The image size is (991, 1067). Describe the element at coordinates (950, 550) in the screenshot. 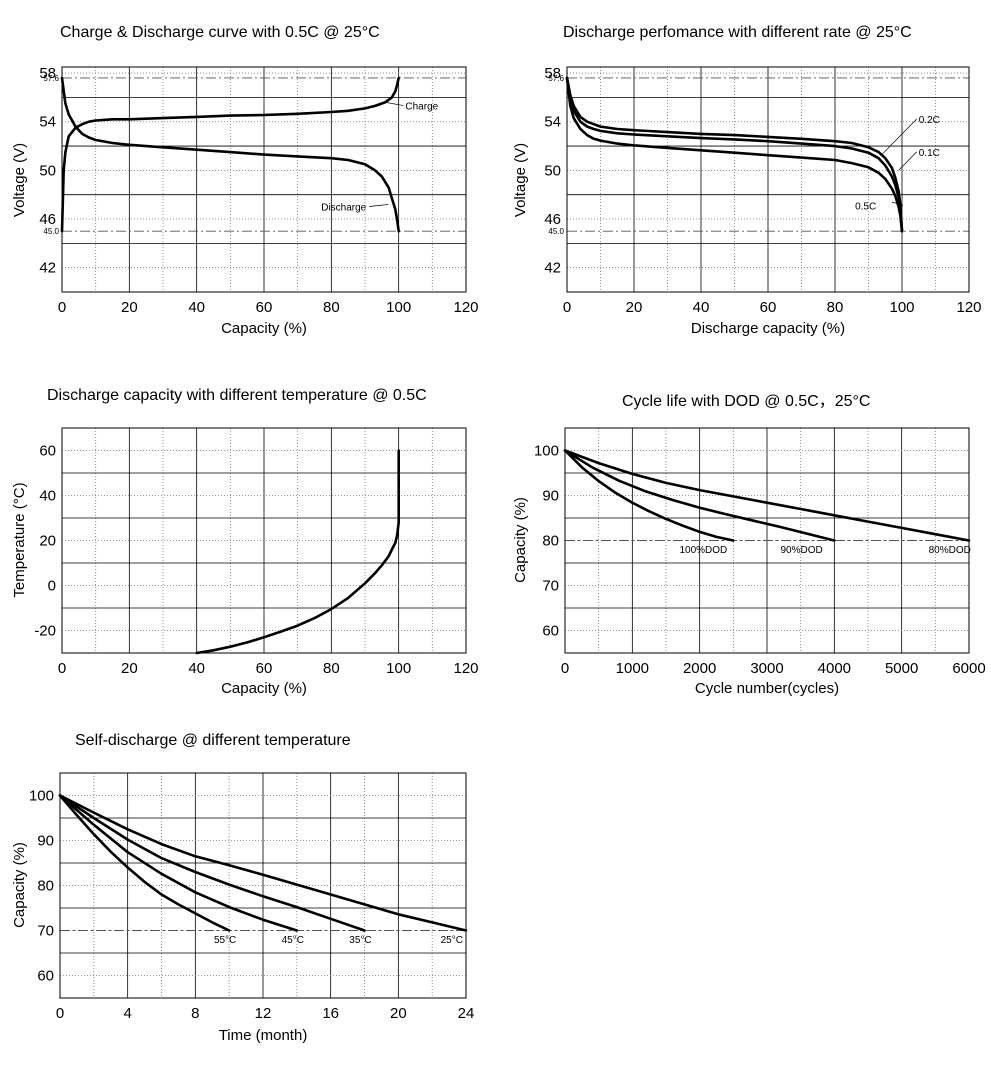

I see `series-label: 80%DOD` at that location.